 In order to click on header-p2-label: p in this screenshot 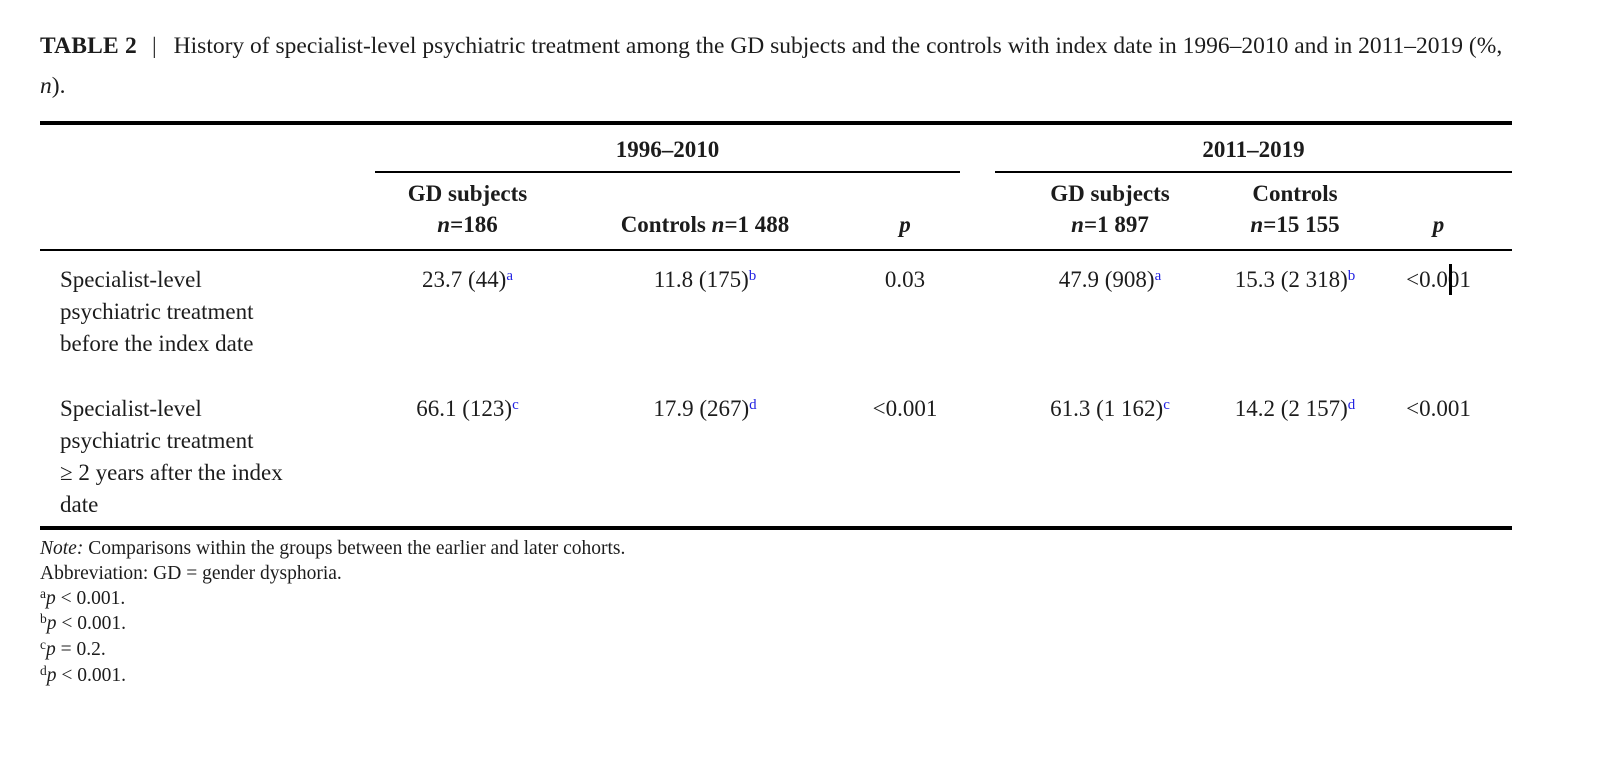, I will do `click(1438, 224)`.